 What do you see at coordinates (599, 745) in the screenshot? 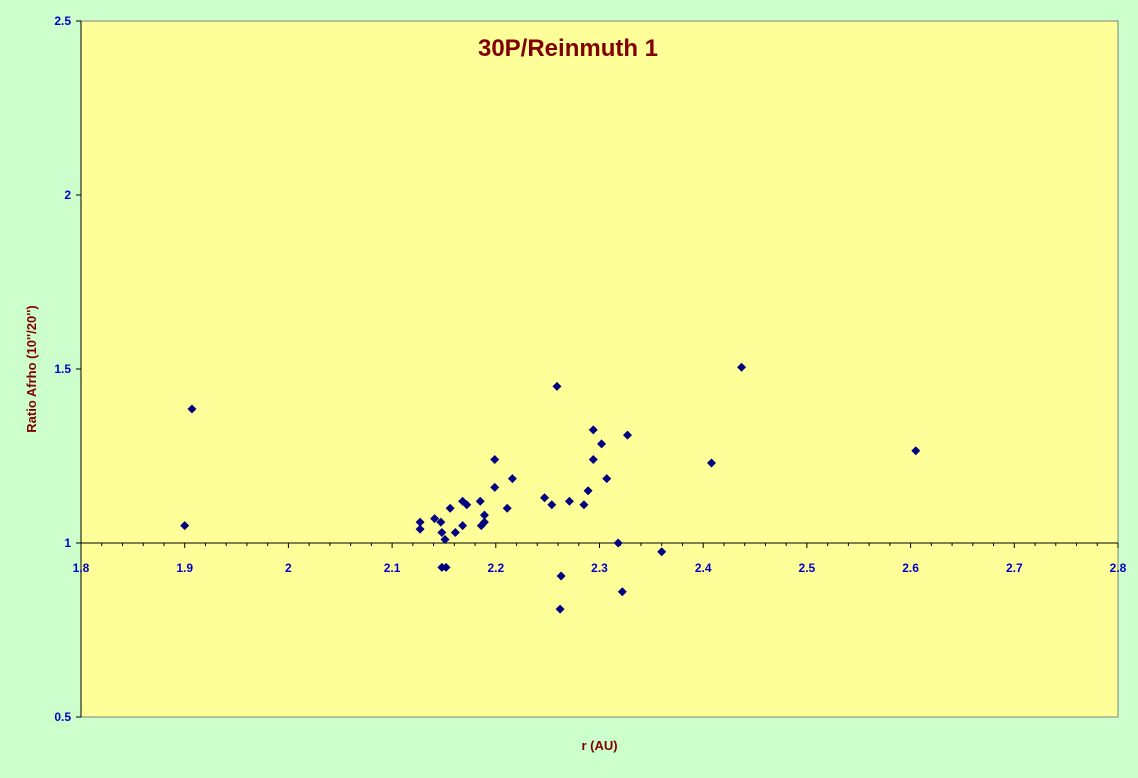
I see `x-axis-title: r (AU)` at bounding box center [599, 745].